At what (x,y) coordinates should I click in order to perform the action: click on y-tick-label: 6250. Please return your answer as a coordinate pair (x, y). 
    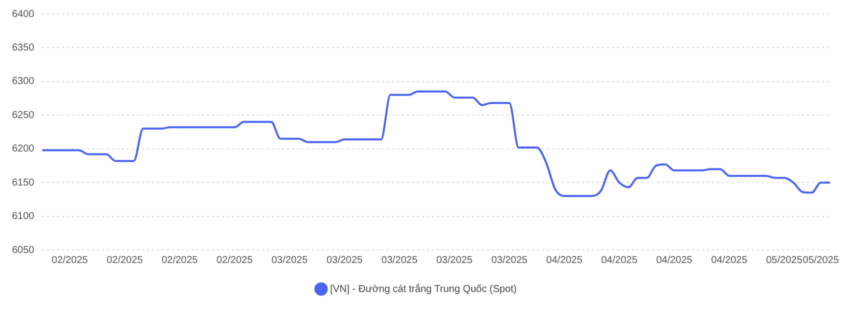
    Looking at the image, I should click on (23, 115).